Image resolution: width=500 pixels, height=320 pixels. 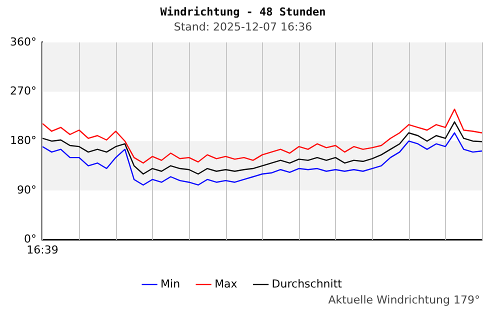 I want to click on legend-label: Durchschnitt, so click(x=307, y=283).